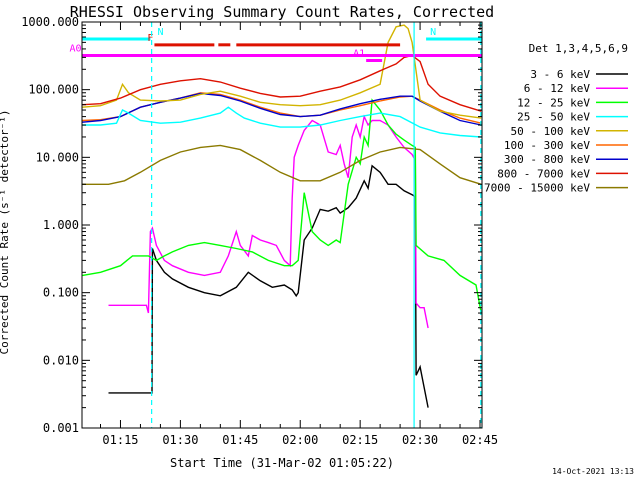 The image size is (640, 480). I want to click on x-tick-label: 01:30, so click(180, 440).